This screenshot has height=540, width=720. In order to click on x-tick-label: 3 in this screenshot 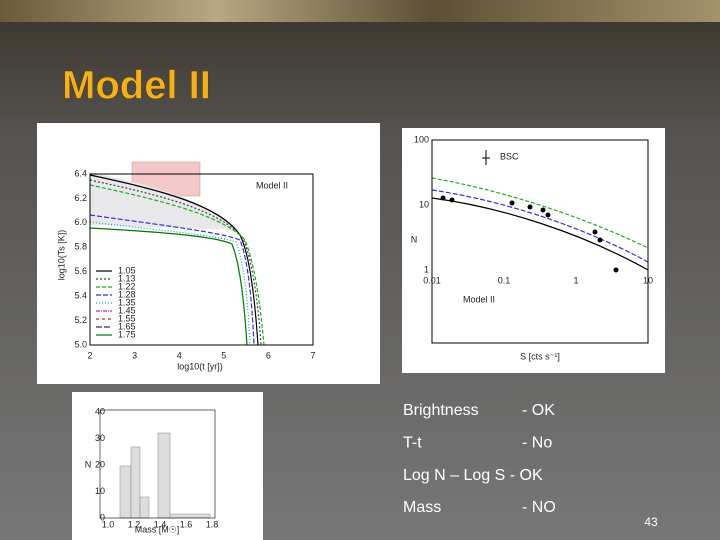, I will do `click(134, 355)`.